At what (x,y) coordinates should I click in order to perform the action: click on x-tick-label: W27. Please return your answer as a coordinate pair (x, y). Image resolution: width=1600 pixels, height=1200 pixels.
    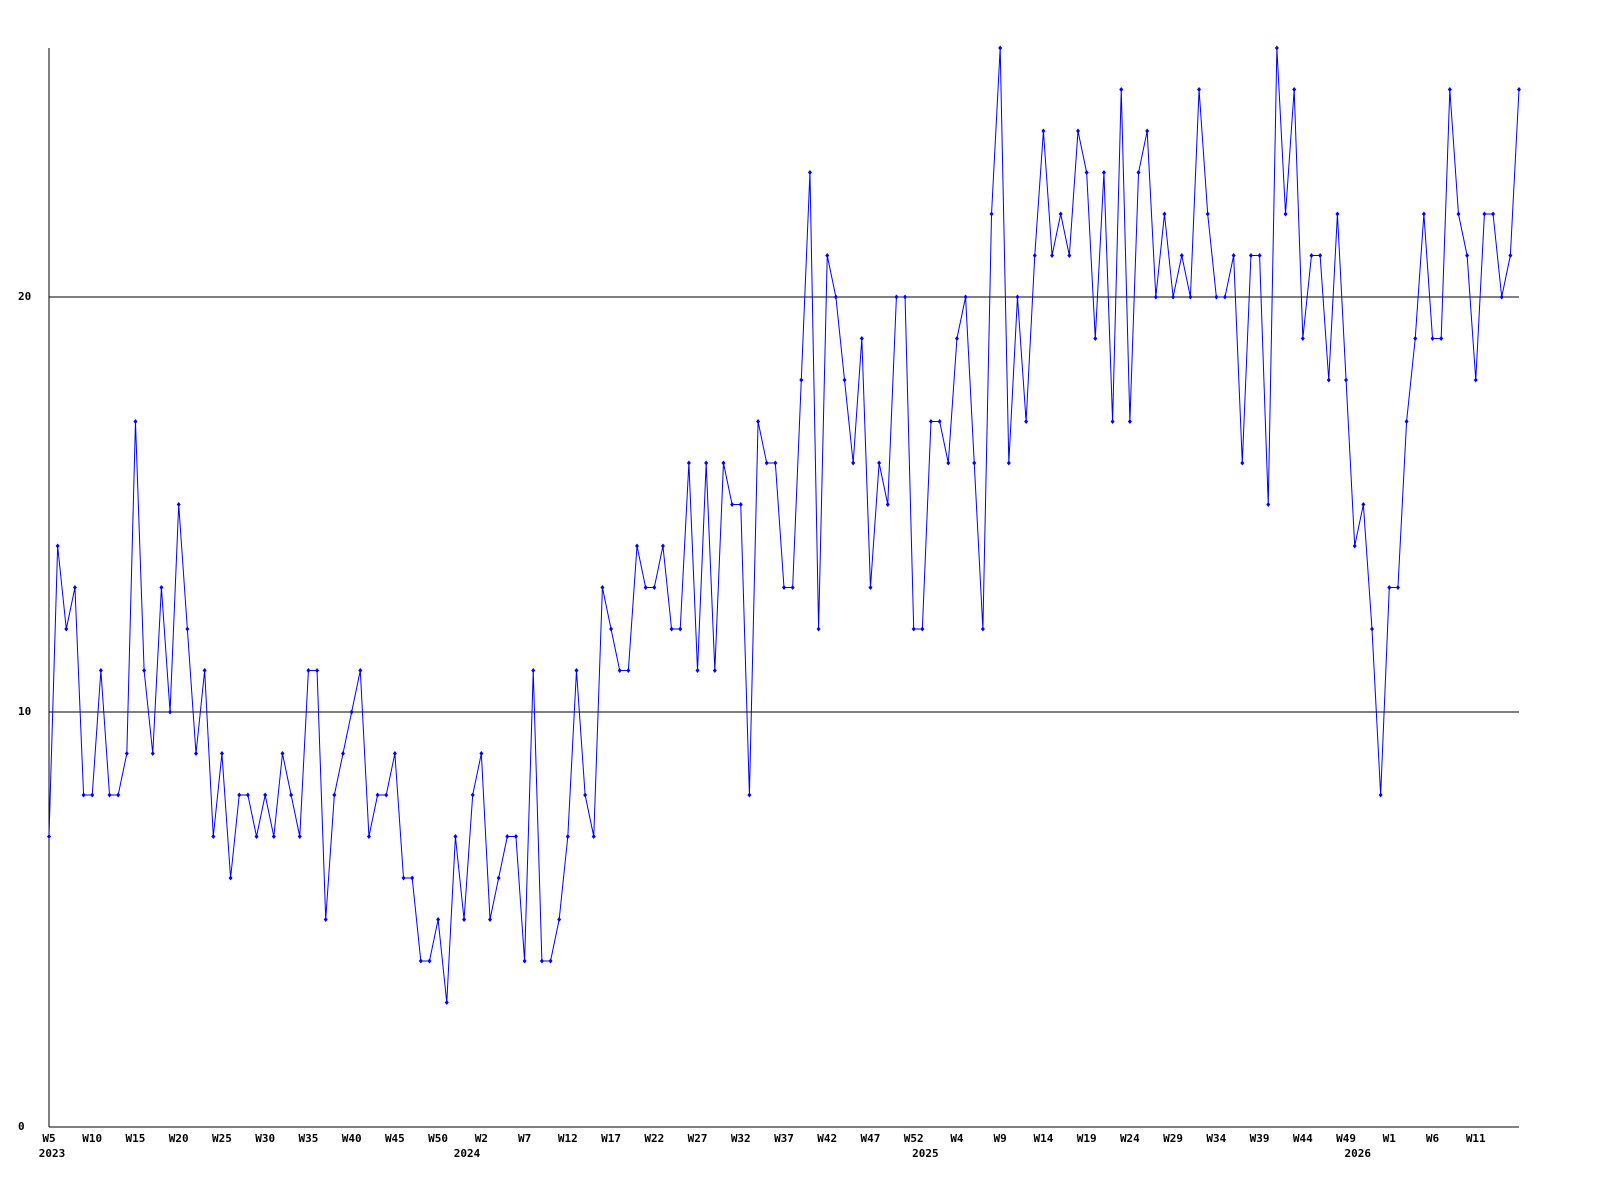
    Looking at the image, I should click on (698, 1138).